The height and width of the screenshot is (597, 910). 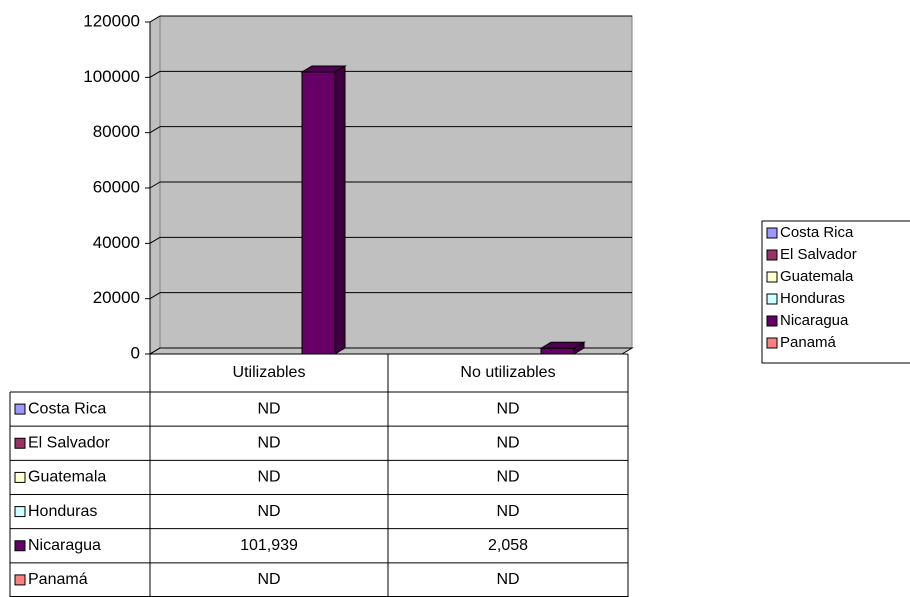 I want to click on table-row-label: El Salvador, so click(x=69, y=442).